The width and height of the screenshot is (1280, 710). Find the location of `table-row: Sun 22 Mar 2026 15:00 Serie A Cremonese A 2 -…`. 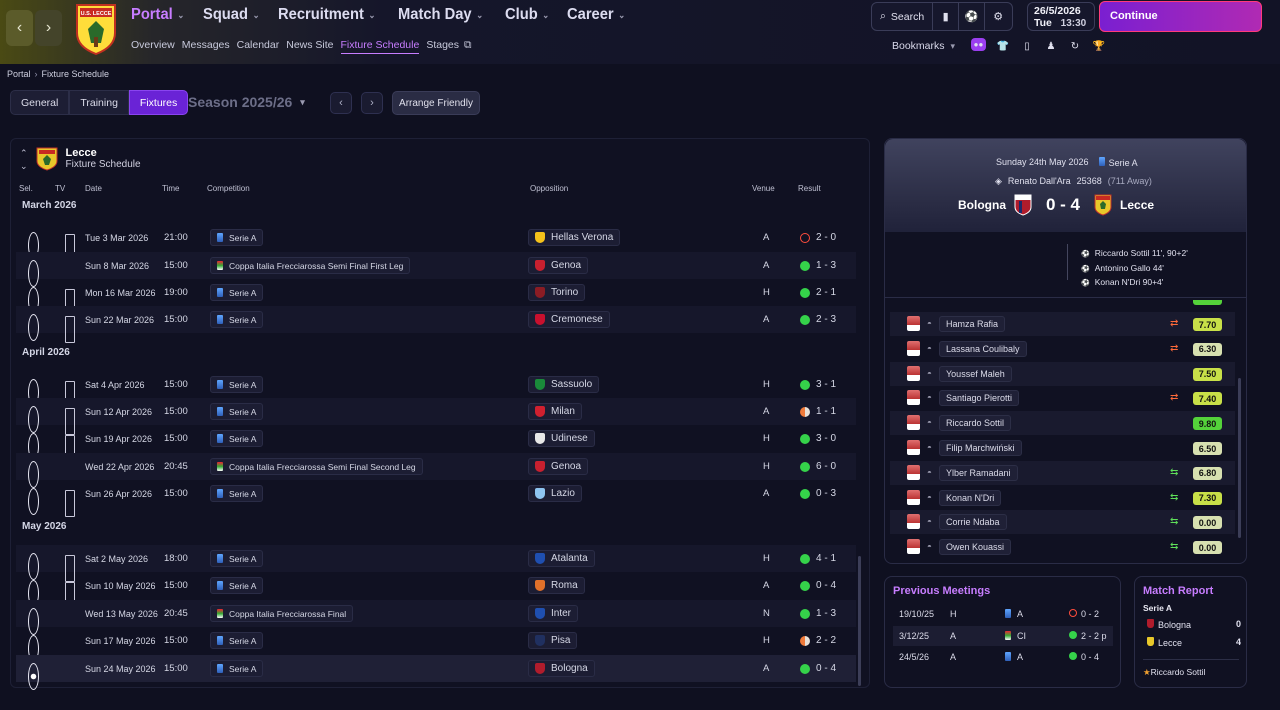

table-row: Sun 22 Mar 2026 15:00 Serie A Cremonese A 2 -… is located at coordinates (436, 324).